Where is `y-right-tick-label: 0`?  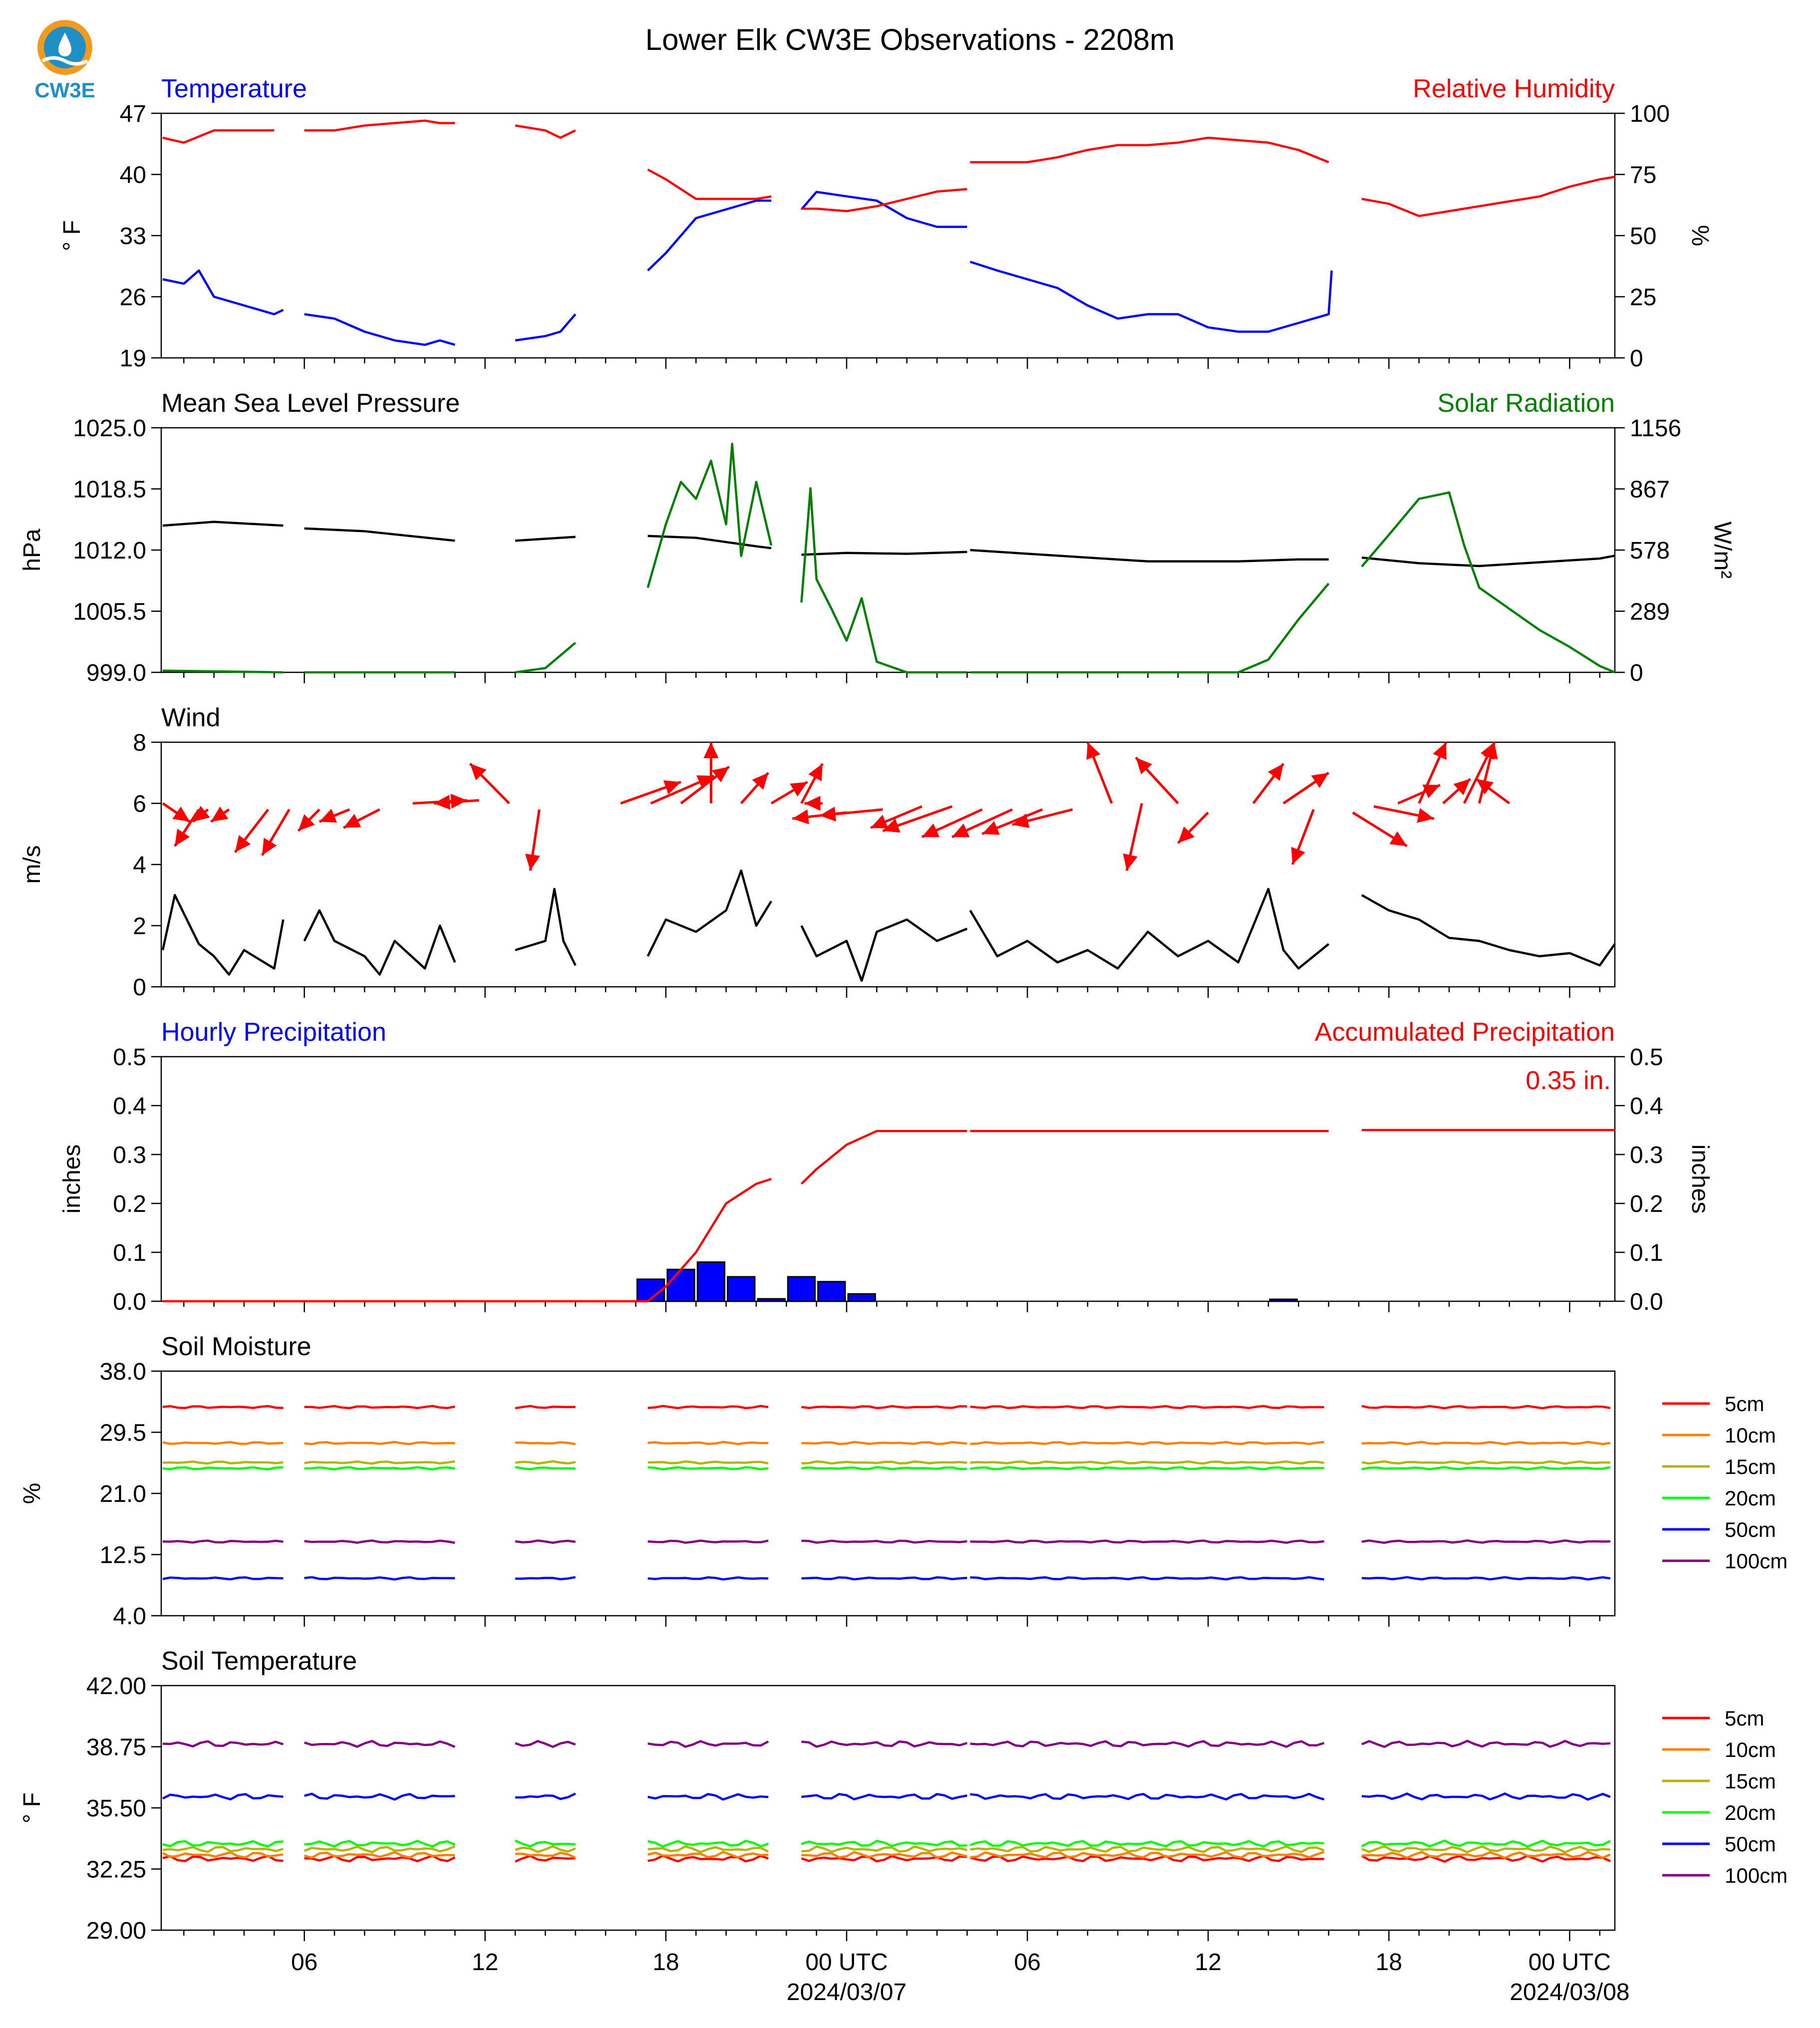
y-right-tick-label: 0 is located at coordinates (1636, 358).